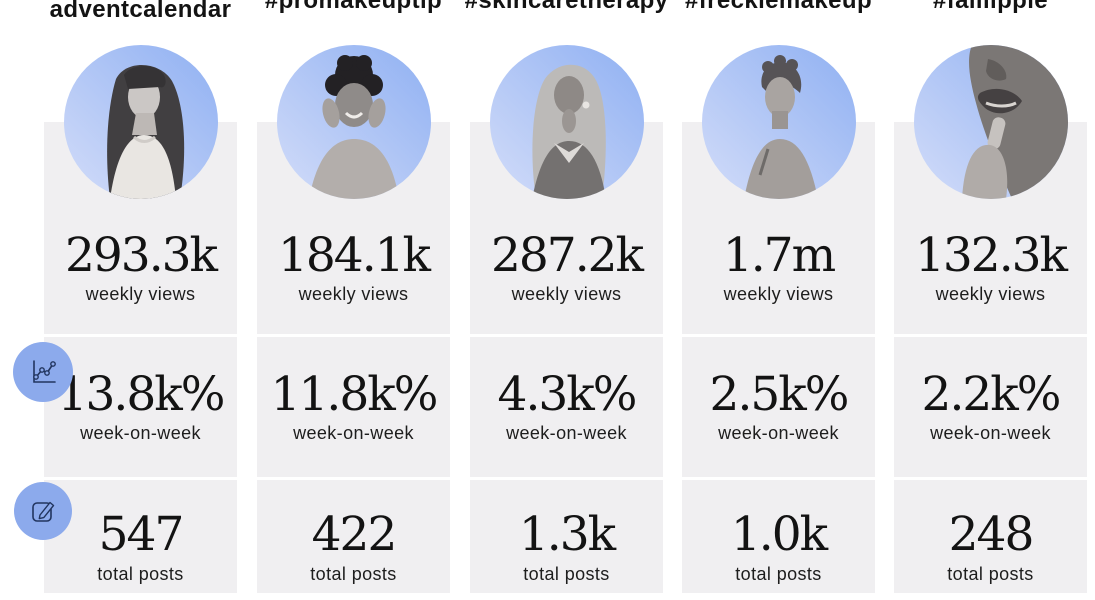 The image size is (1095, 600). I want to click on week-on-week-value: 2.2k%, so click(991, 394).